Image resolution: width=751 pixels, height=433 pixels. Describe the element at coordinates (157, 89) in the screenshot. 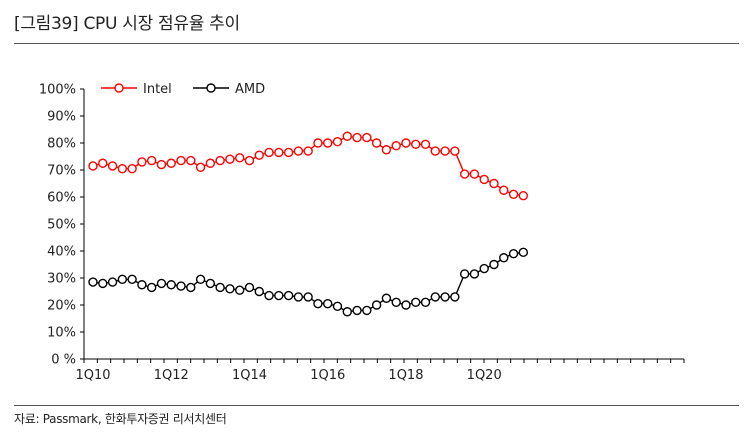

I see `intel-legend-label: Intel` at that location.